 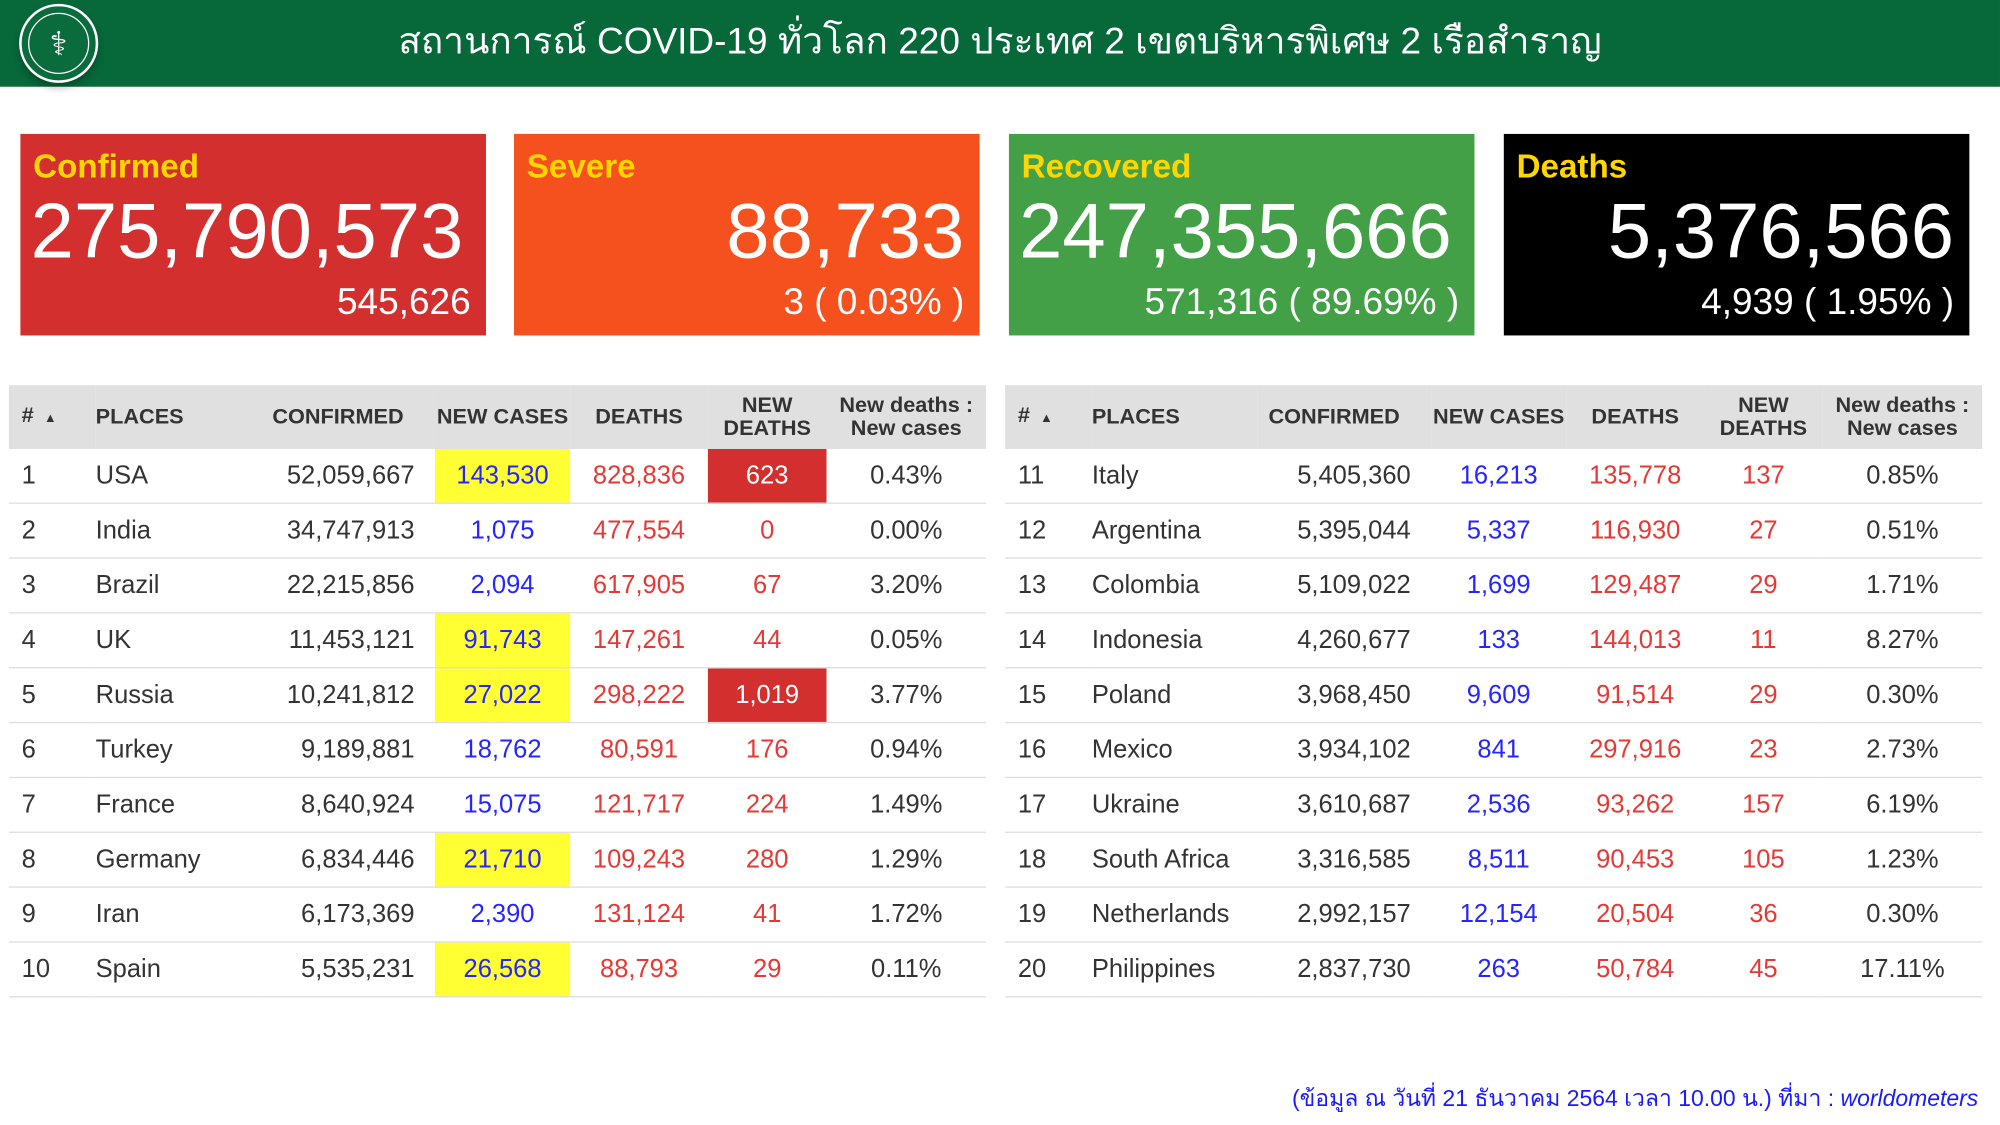 I want to click on column-header-label: PLACES, so click(x=1135, y=416).